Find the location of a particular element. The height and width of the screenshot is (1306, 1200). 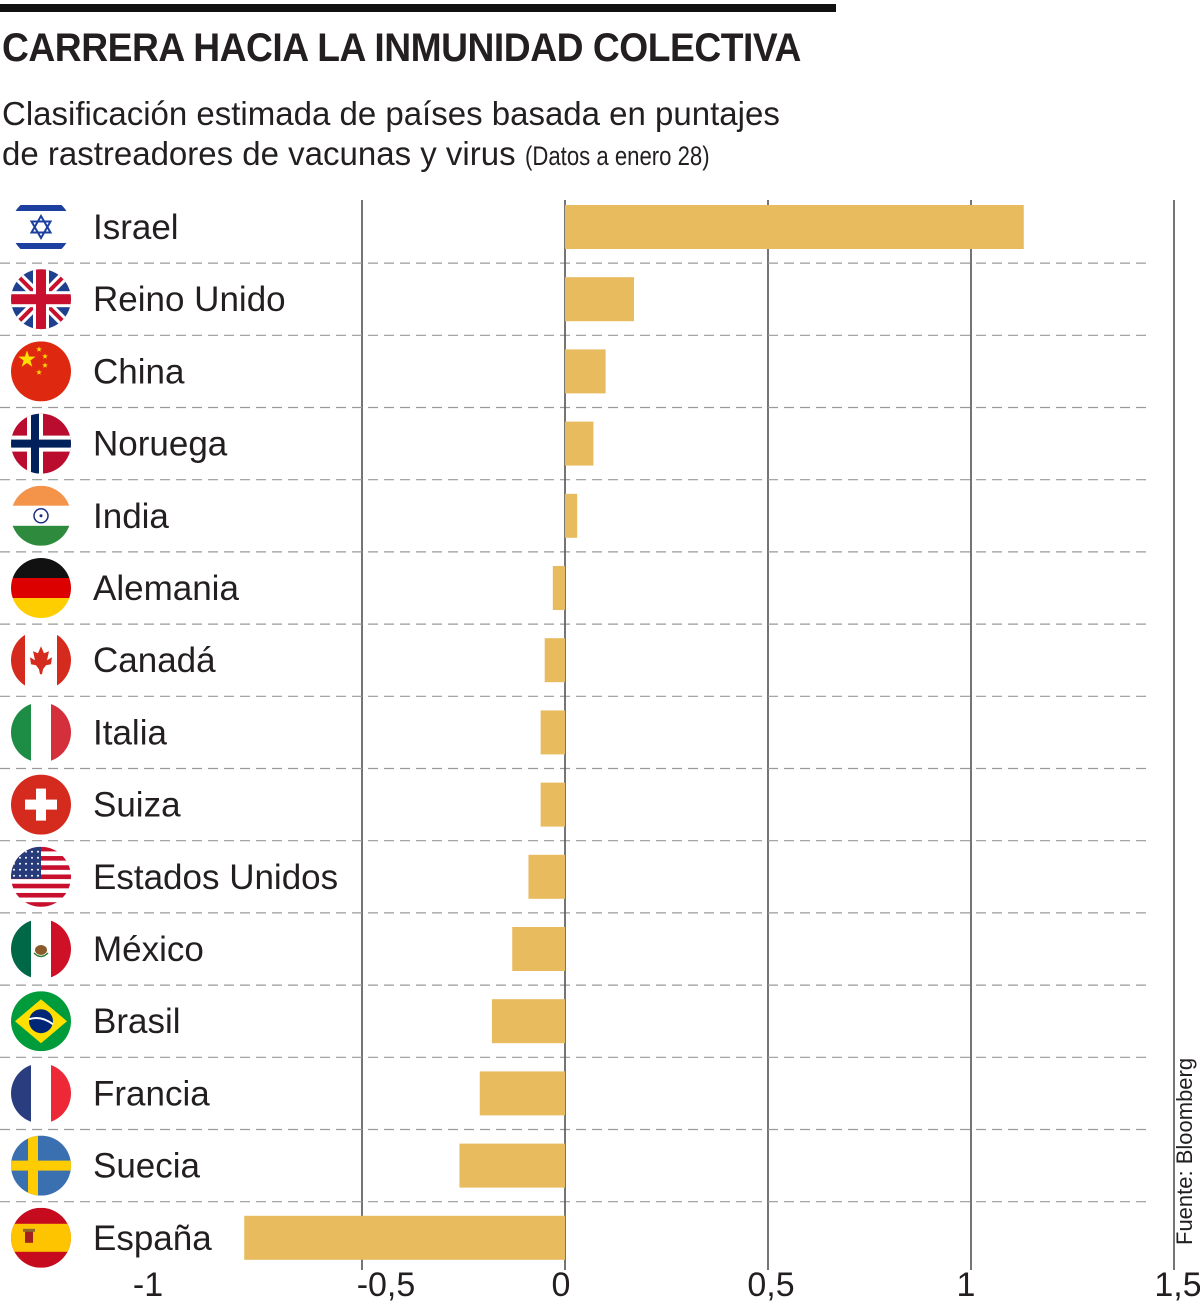

subtitle-line-2-text: de rastreadores de vacunas y virus is located at coordinates (259, 153).